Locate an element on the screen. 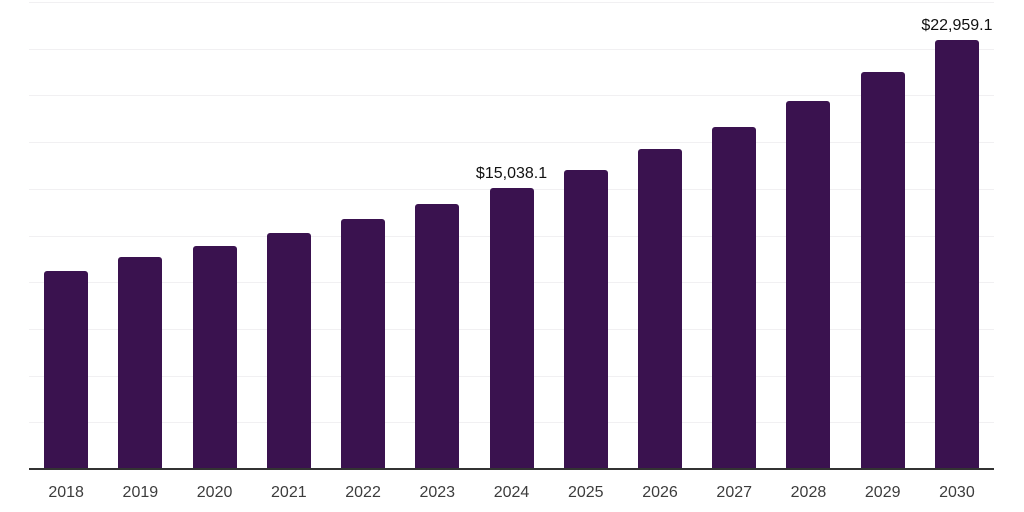 Image resolution: width=1024 pixels, height=512 pixels. bar-band-2029 is located at coordinates (883, 235).